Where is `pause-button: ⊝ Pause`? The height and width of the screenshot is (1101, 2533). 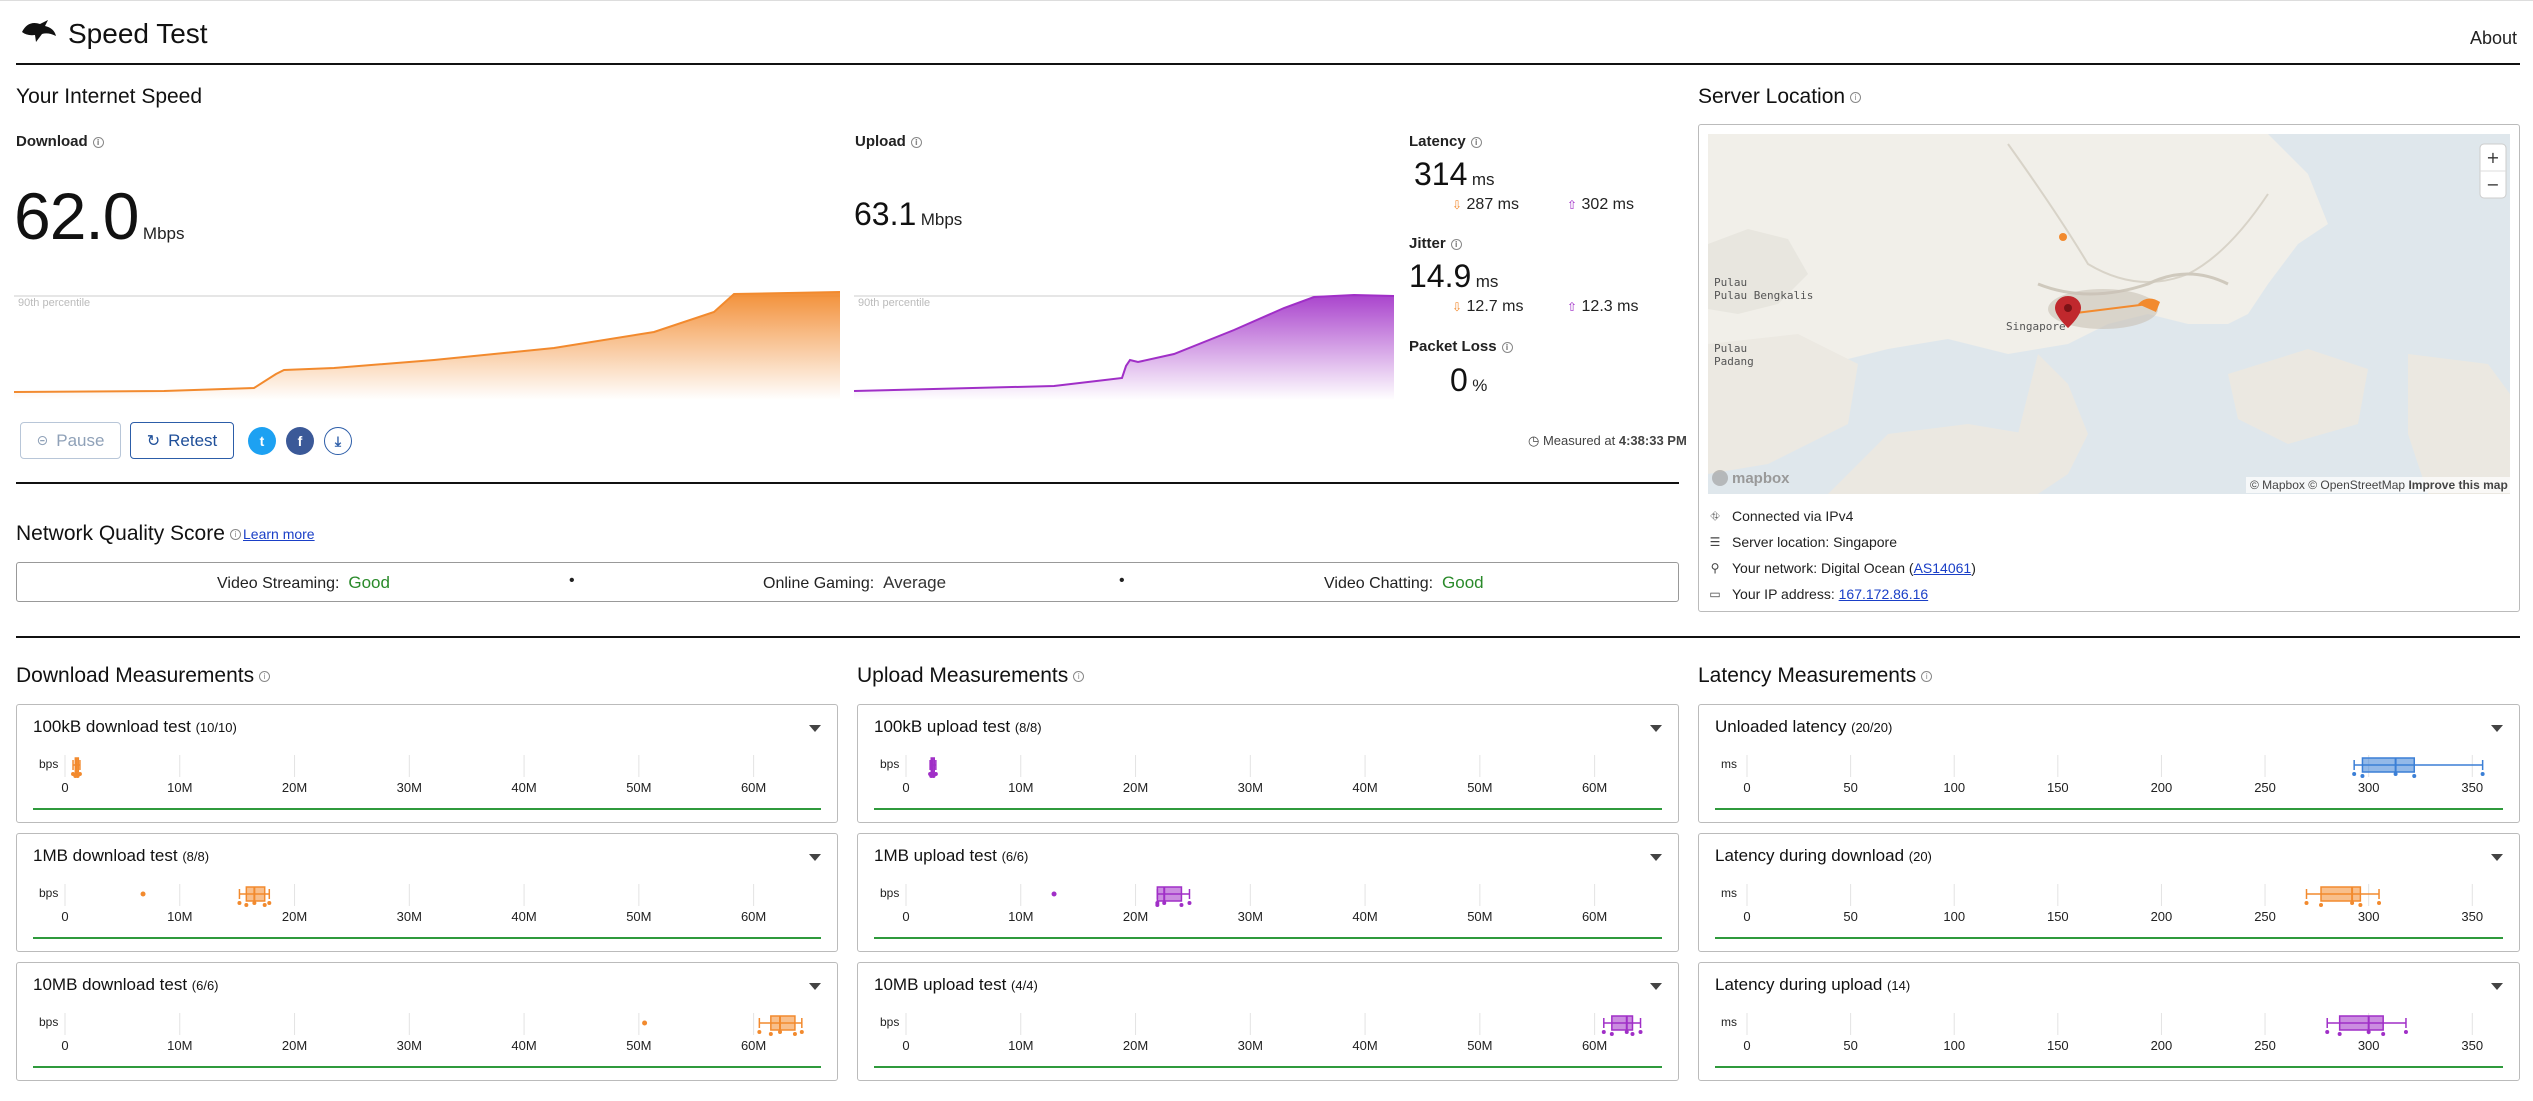 pause-button: ⊝ Pause is located at coordinates (70, 440).